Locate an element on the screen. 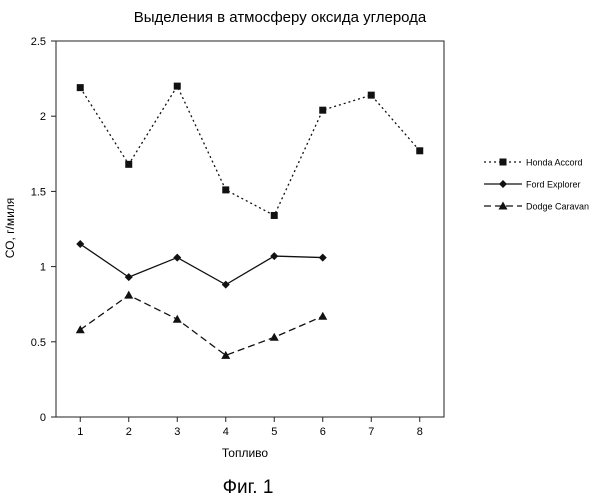  y-tick-label: 0 is located at coordinates (43, 418).